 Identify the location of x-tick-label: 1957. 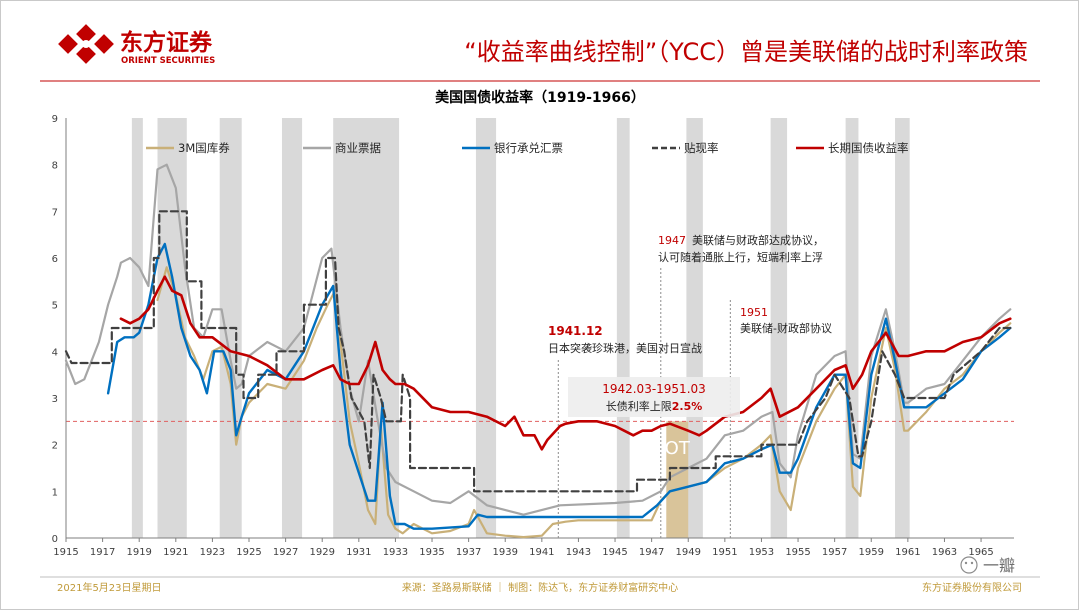
(834, 552).